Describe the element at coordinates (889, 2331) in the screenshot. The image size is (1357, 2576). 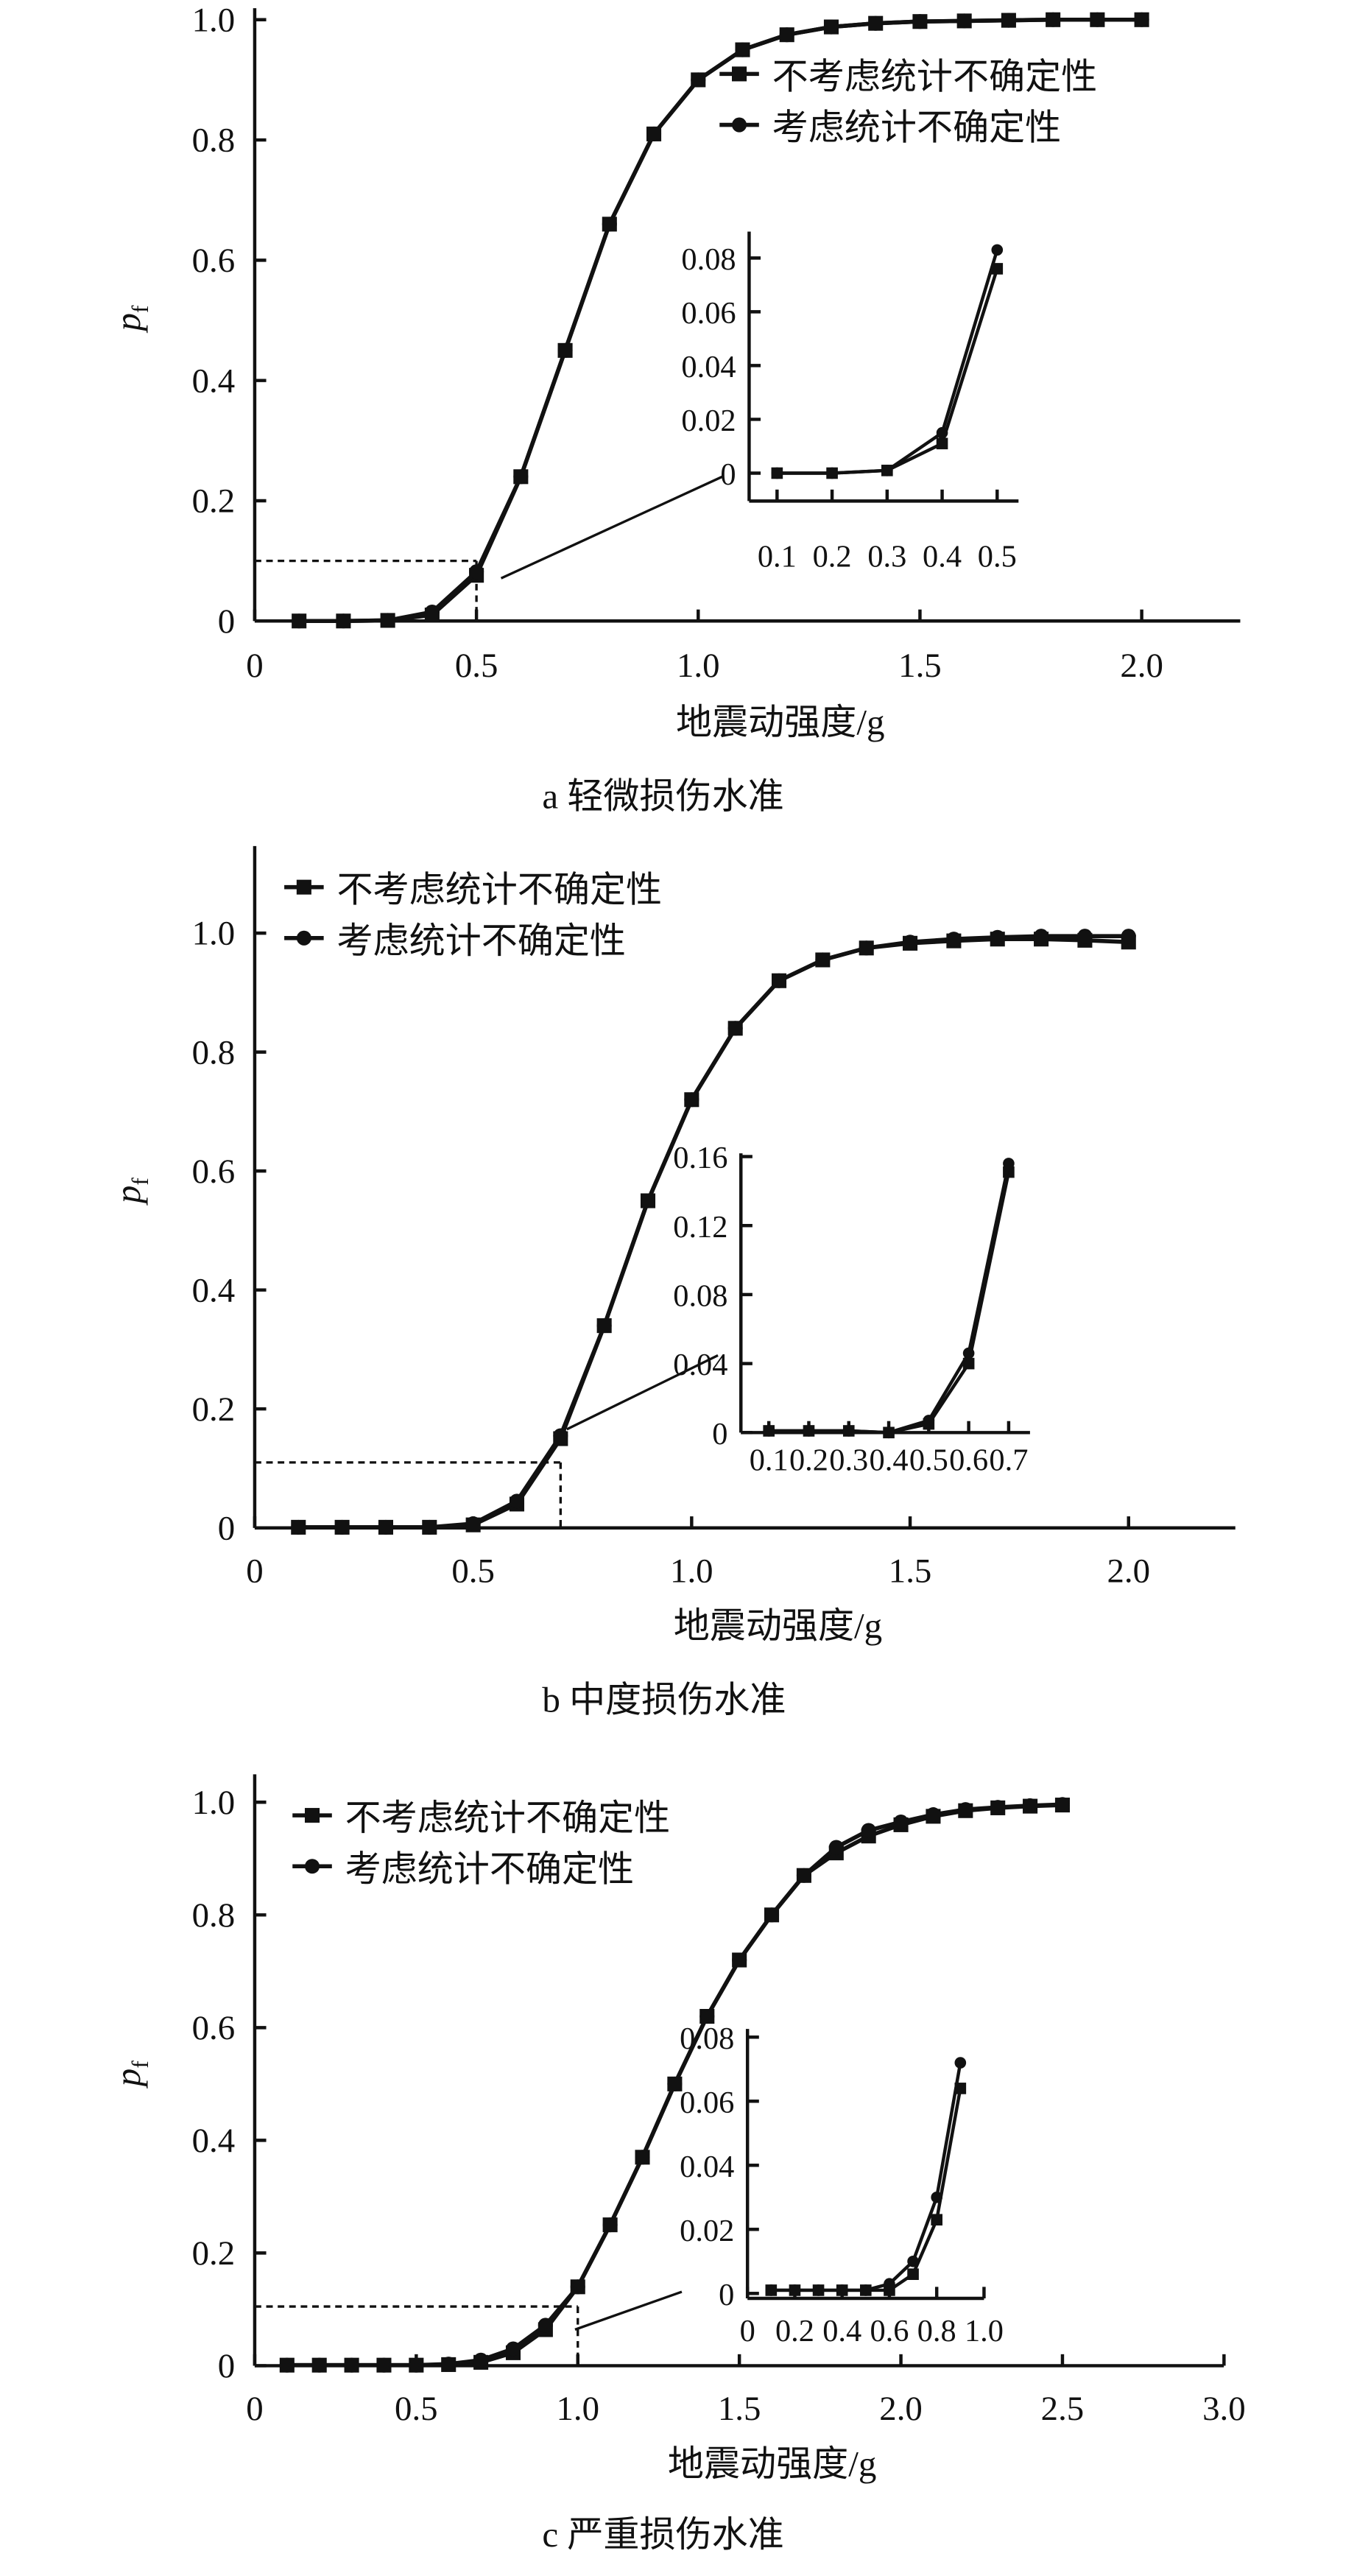
I see `inset-x-tick-label: 0.6` at that location.